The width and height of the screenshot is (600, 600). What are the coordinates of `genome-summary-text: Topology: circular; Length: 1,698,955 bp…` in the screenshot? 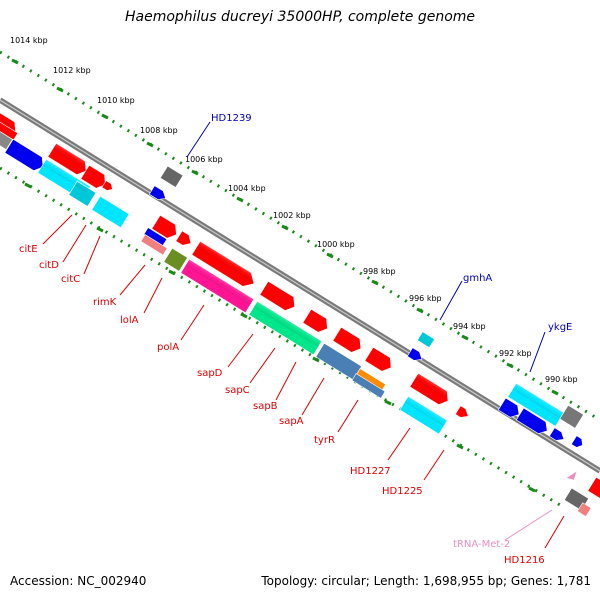 It's located at (426, 581).